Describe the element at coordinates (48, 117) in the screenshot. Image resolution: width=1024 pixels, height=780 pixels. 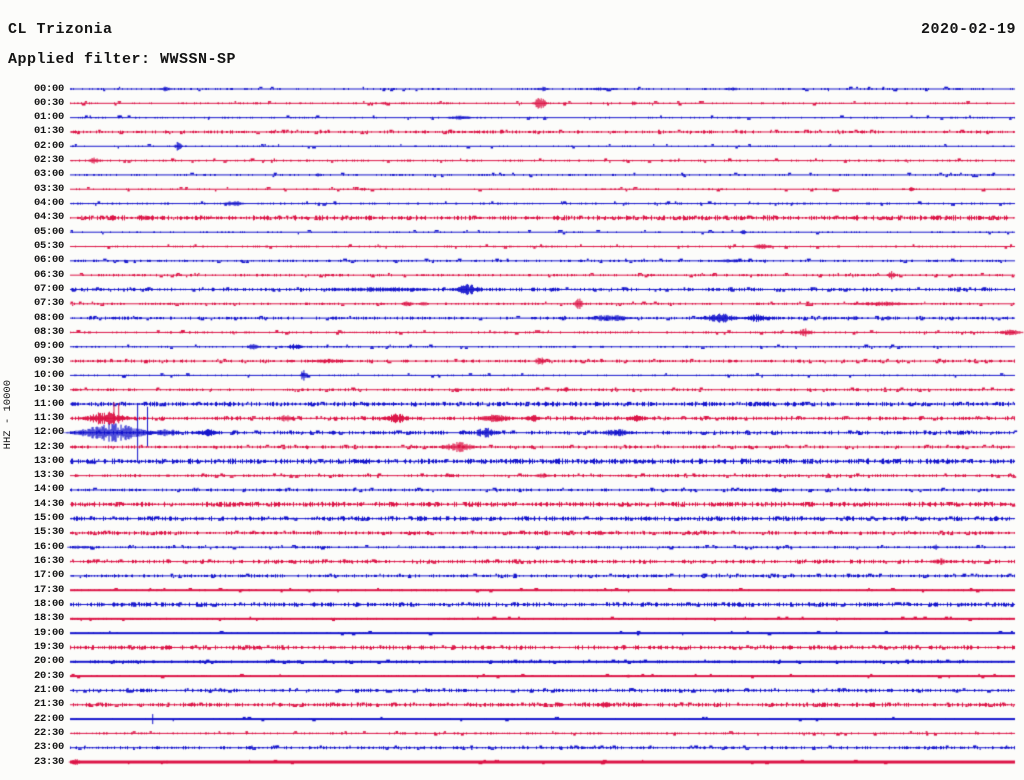
I see `time-label: 01:00` at that location.